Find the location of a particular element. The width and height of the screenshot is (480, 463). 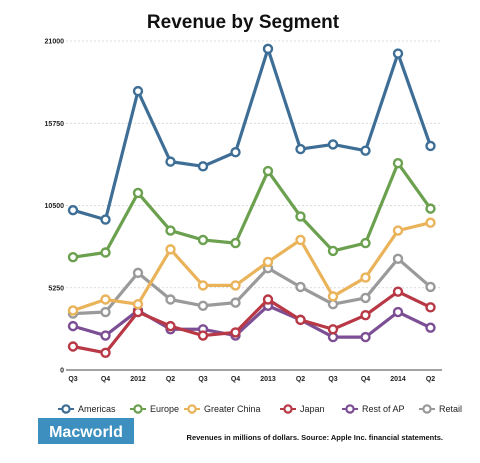

legend-item-greater-china: Greater China is located at coordinates (222, 409).